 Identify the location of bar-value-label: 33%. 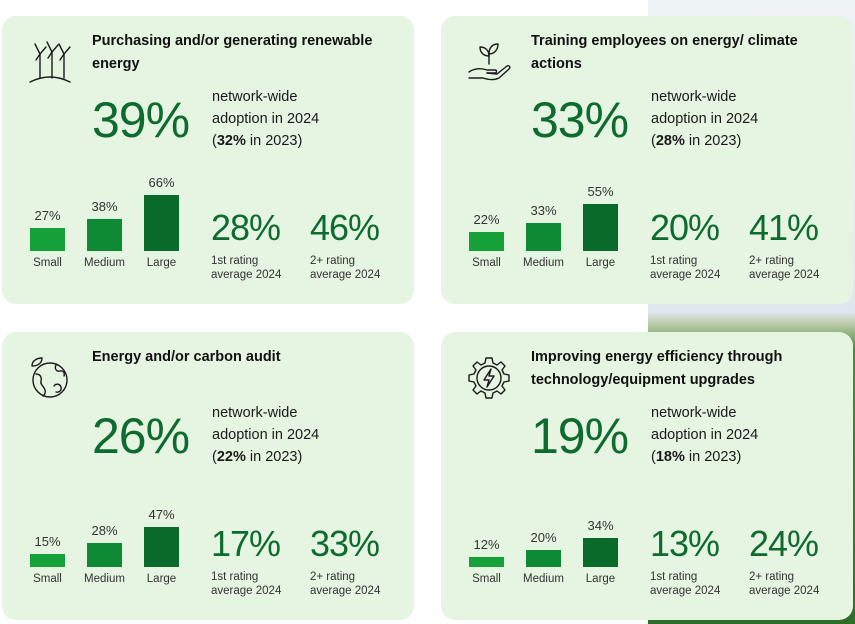
(543, 210).